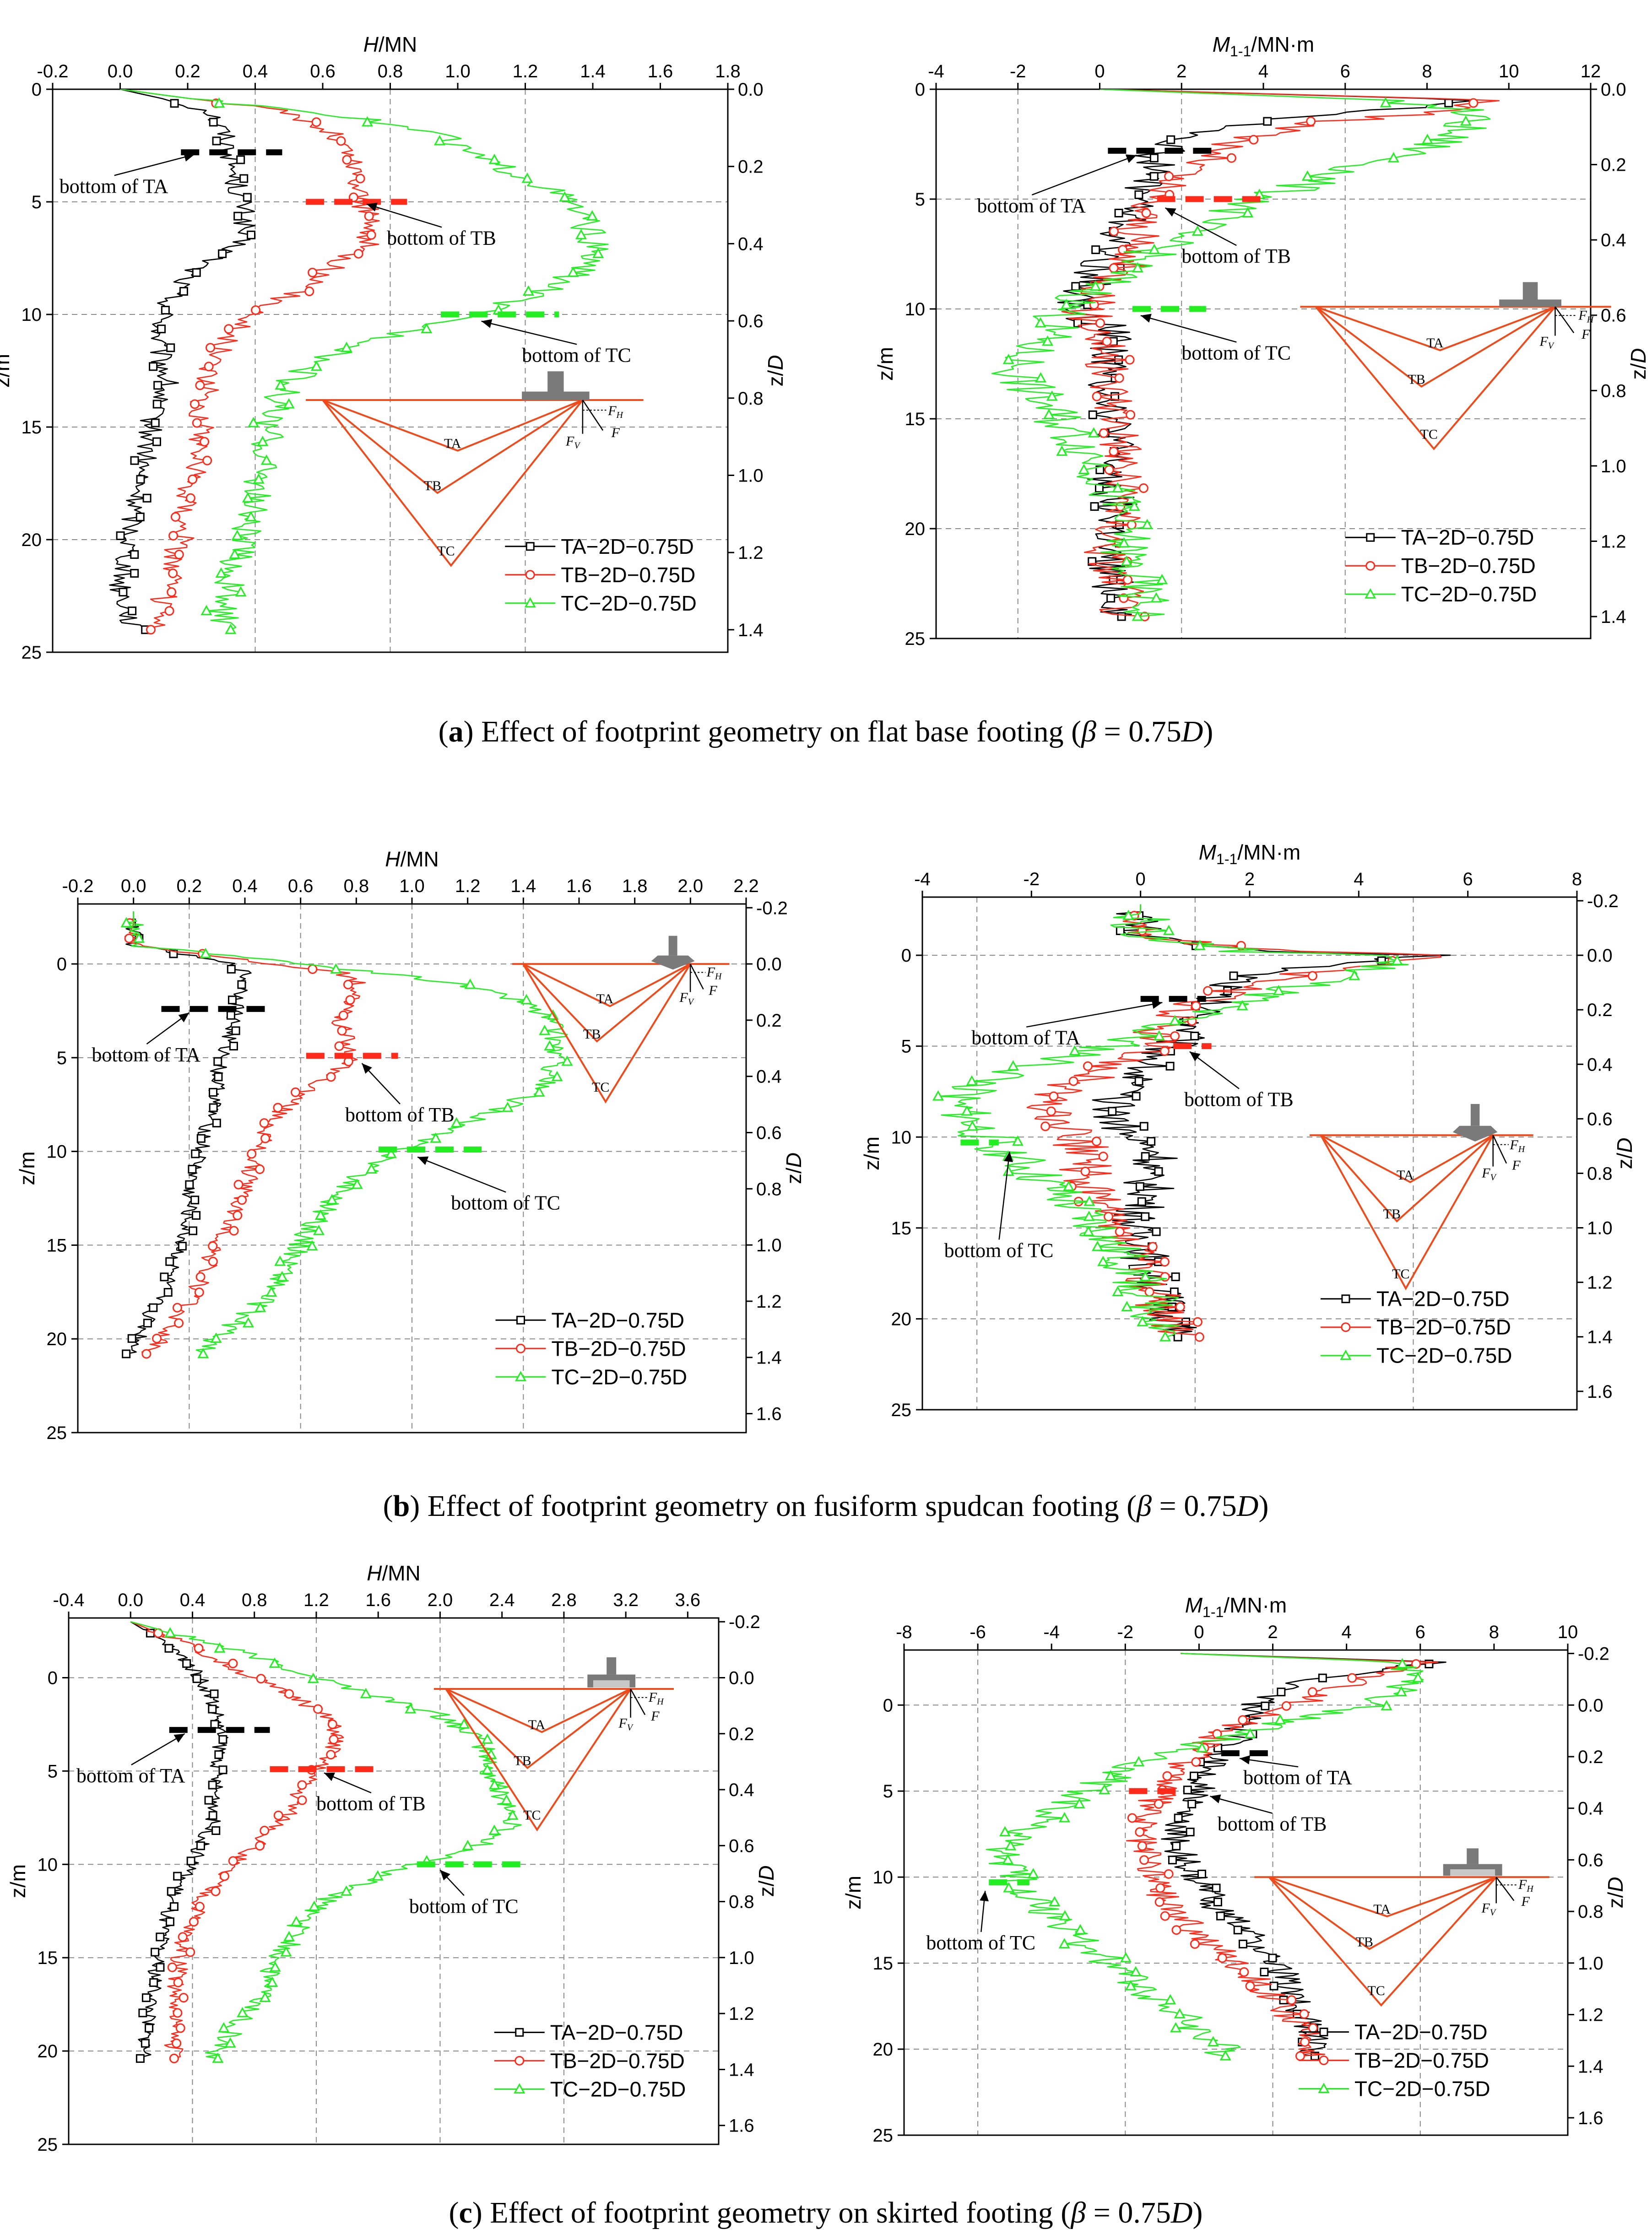  I want to click on diagram-label-fv: FV, so click(573, 442).